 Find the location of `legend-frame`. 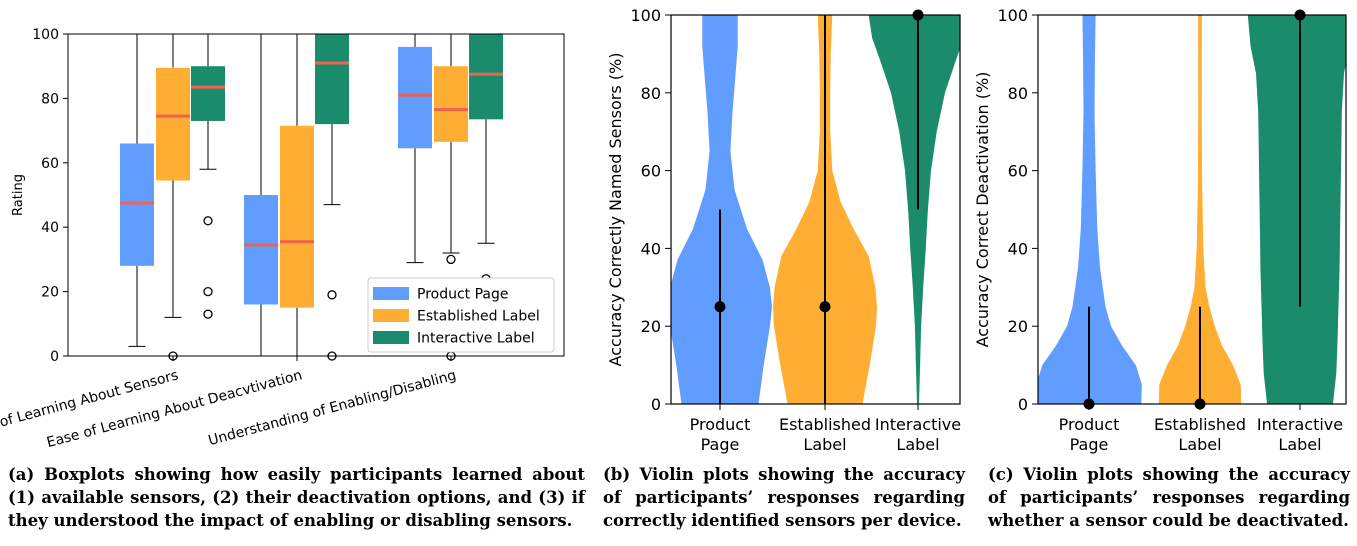

legend-frame is located at coordinates (461, 315).